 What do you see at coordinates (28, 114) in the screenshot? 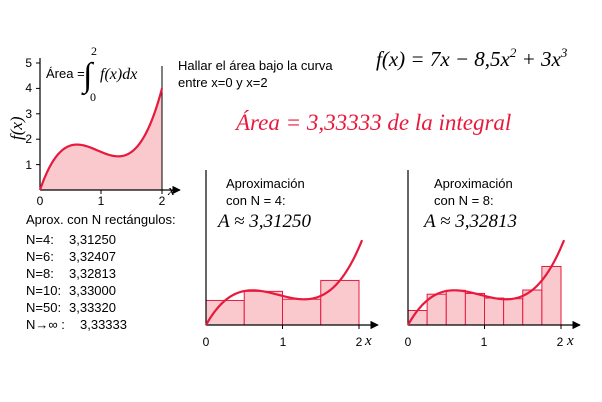
I see `main-ytick-3: 3` at bounding box center [28, 114].